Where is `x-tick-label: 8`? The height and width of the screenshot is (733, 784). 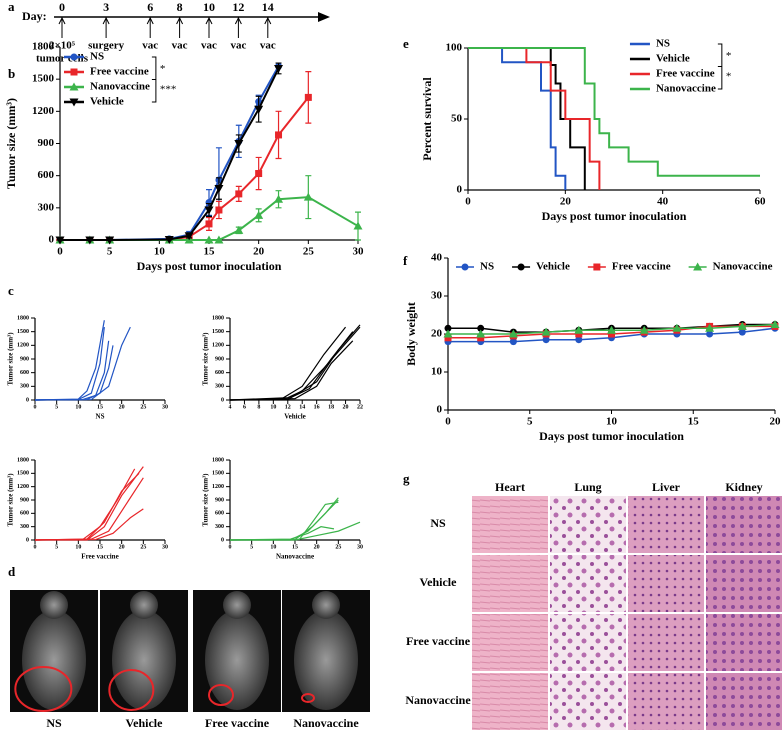
x-tick-label: 8 is located at coordinates (258, 407).